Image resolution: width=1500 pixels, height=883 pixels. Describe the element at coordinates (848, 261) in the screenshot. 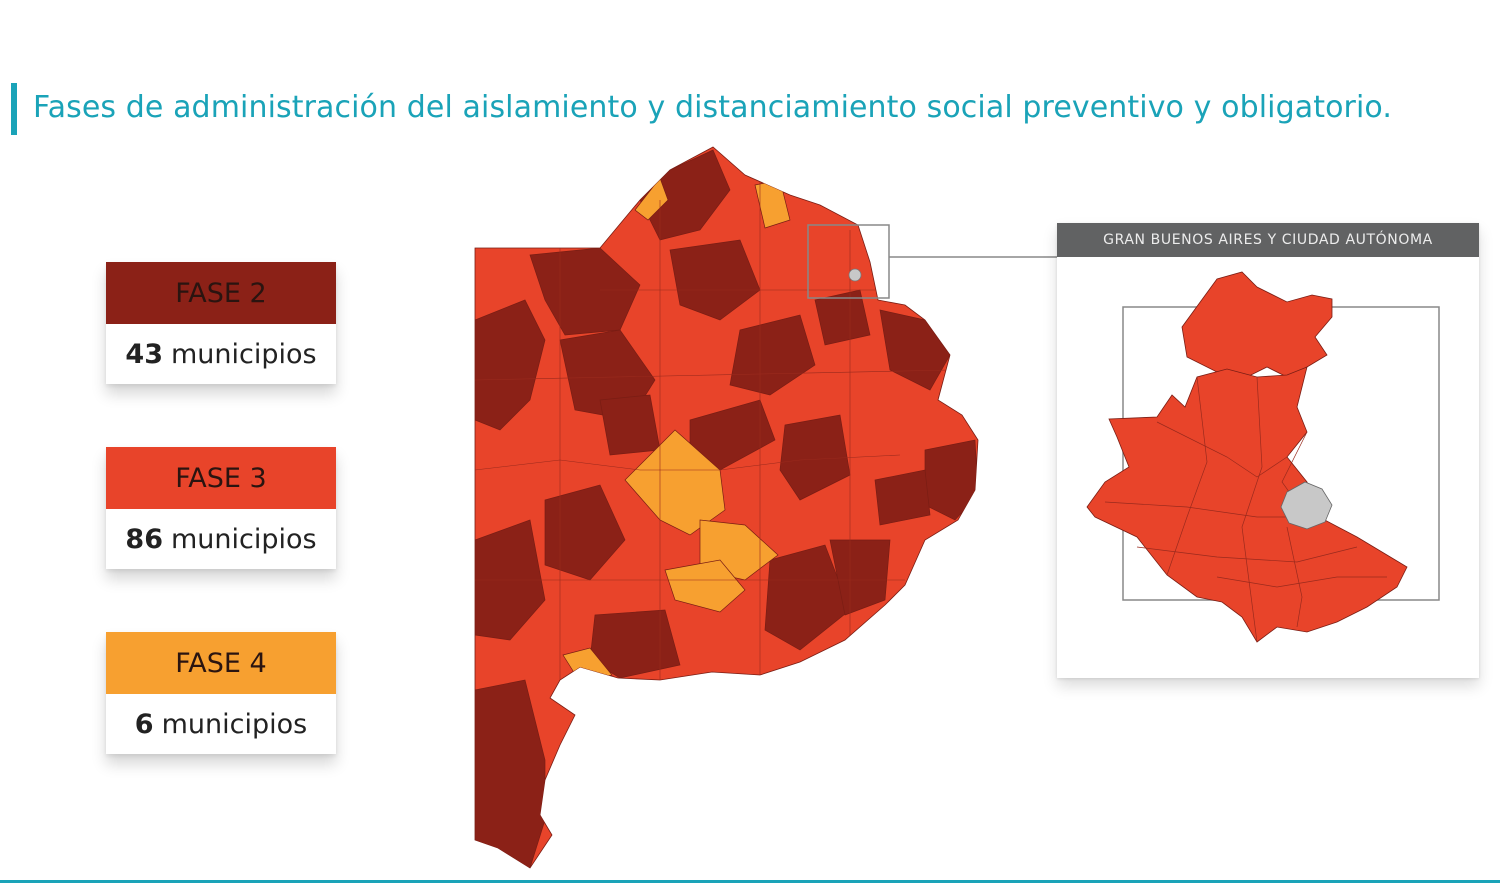

I see `zoom-selection-box` at that location.